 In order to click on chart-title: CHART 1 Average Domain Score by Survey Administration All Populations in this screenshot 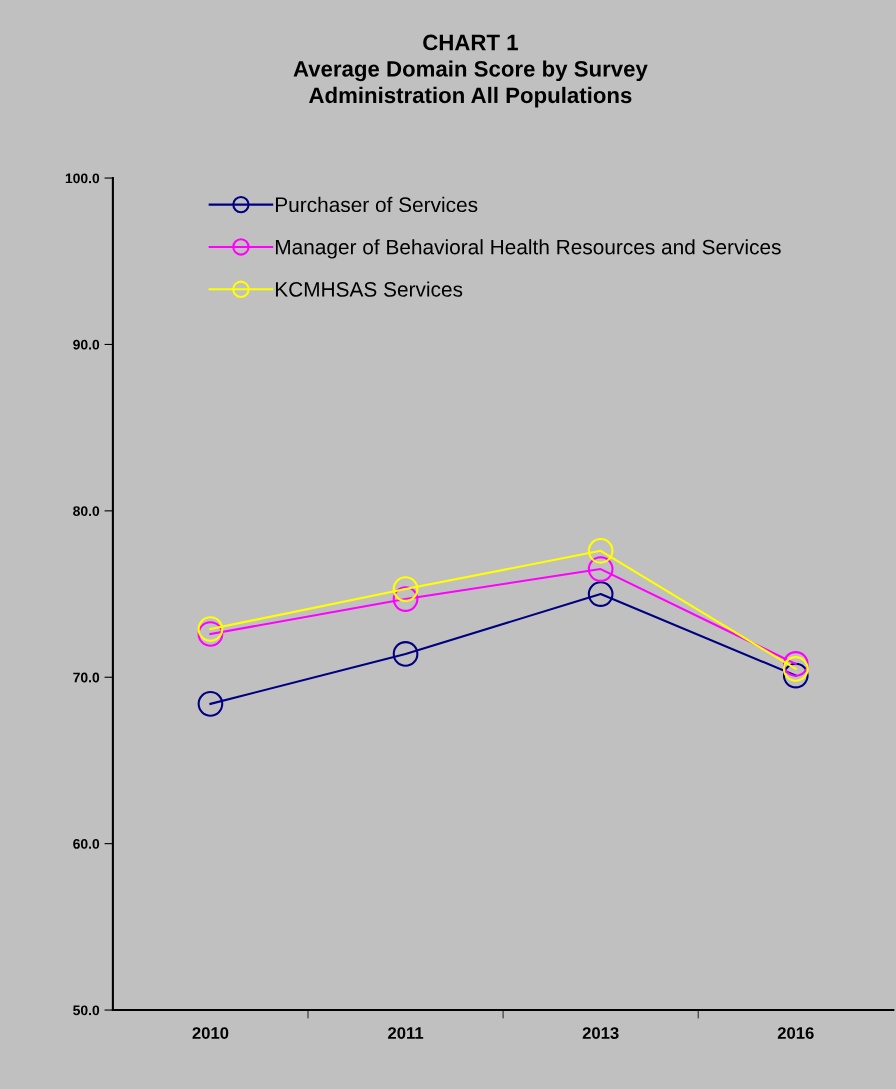, I will do `click(470, 71)`.